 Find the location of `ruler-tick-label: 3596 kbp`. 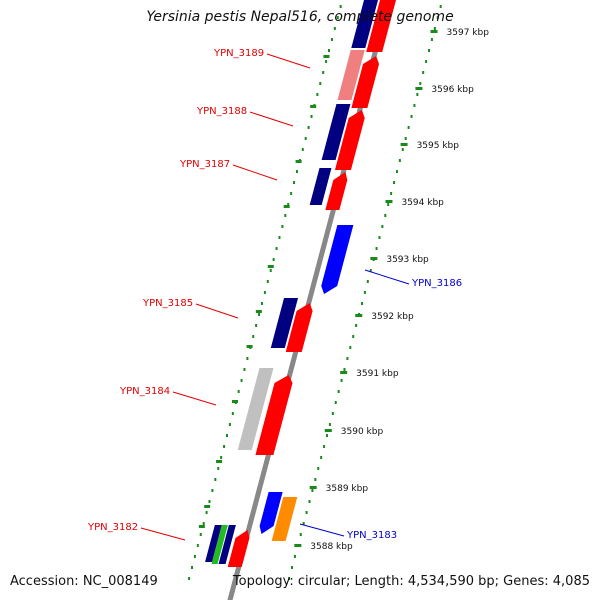

ruler-tick-label: 3596 kbp is located at coordinates (452, 90).